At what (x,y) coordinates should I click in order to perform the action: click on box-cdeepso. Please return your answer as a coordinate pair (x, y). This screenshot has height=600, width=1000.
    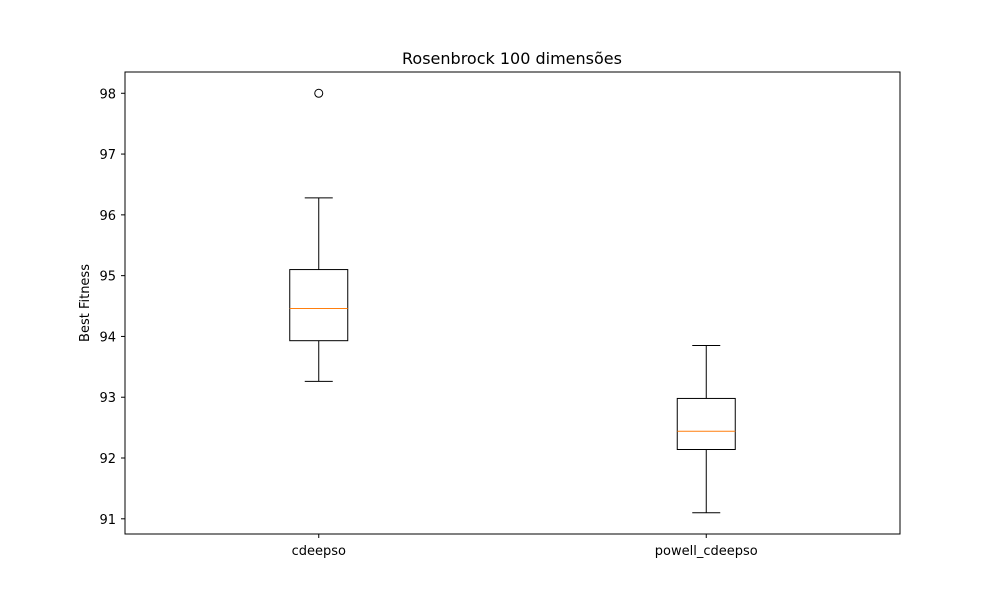
    Looking at the image, I should click on (319, 235).